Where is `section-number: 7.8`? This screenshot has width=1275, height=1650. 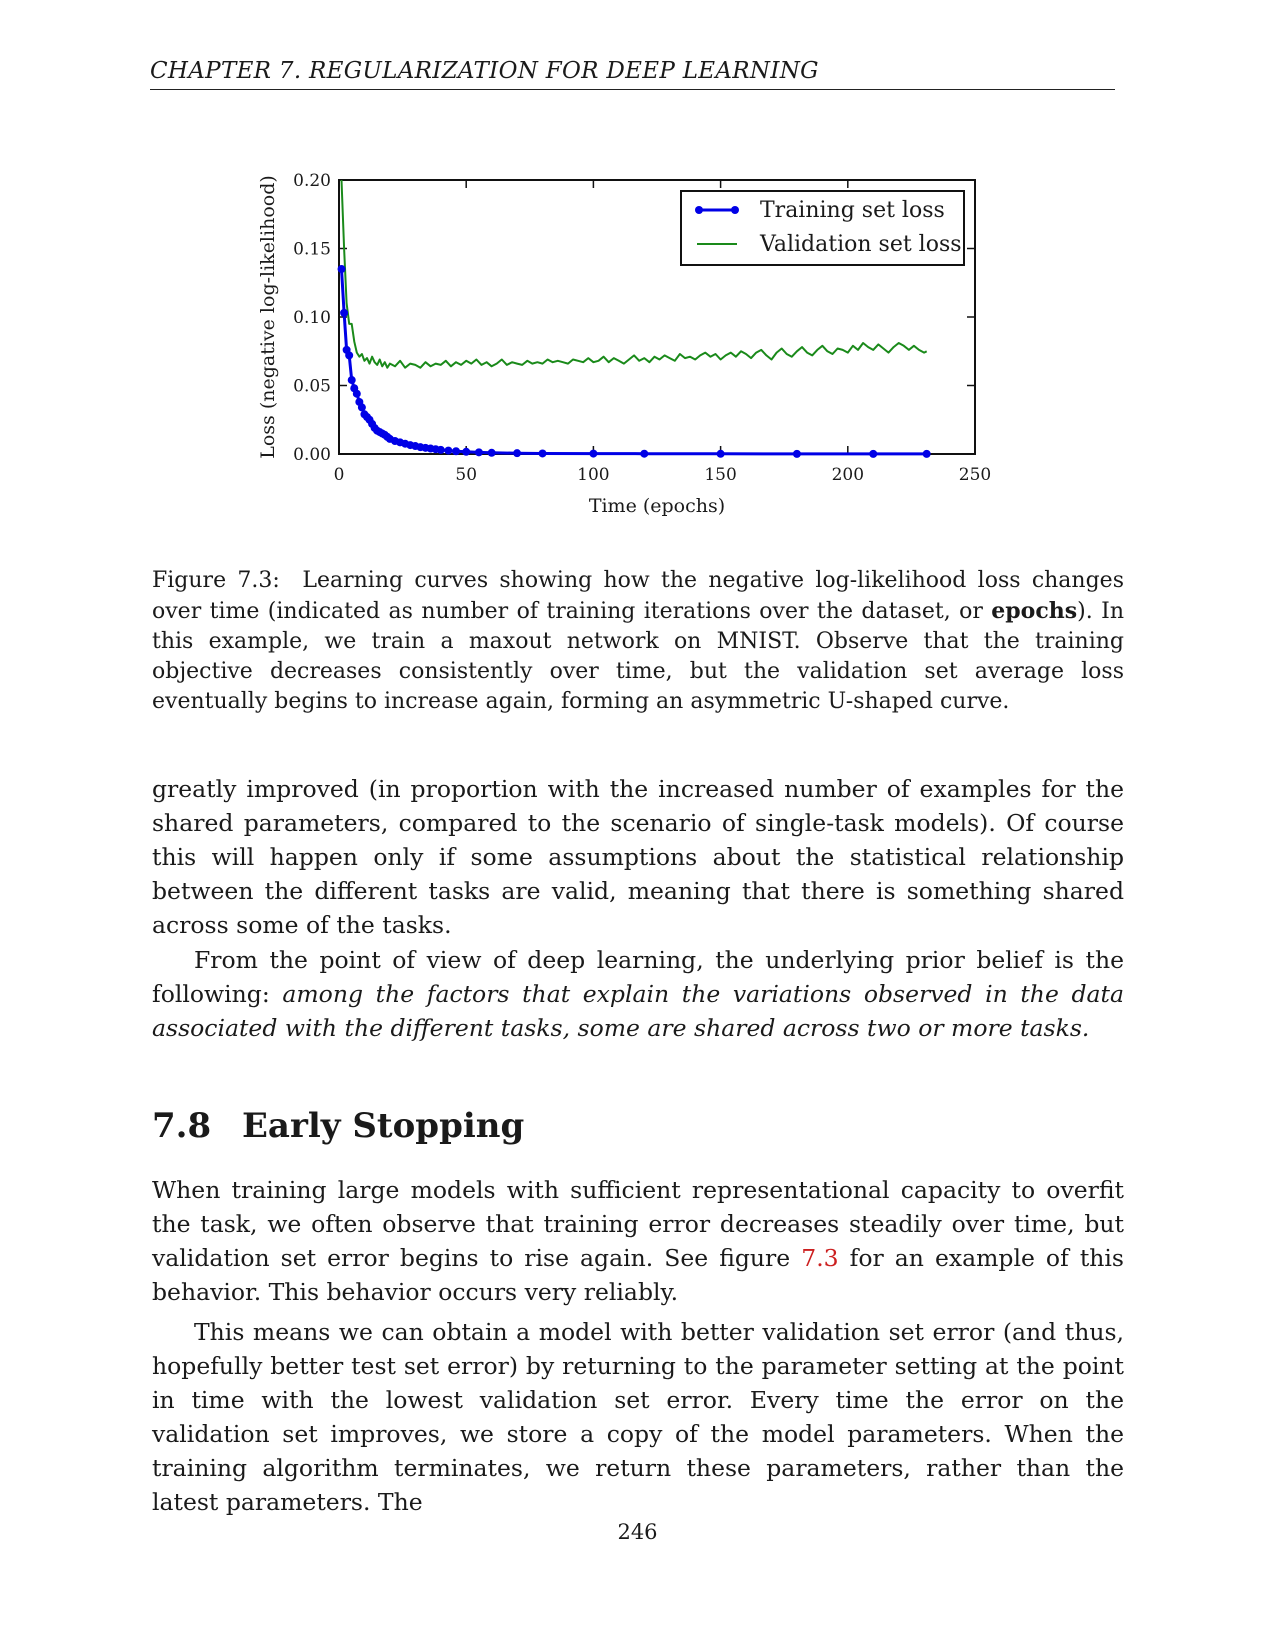
section-number: 7.8 is located at coordinates (182, 1126).